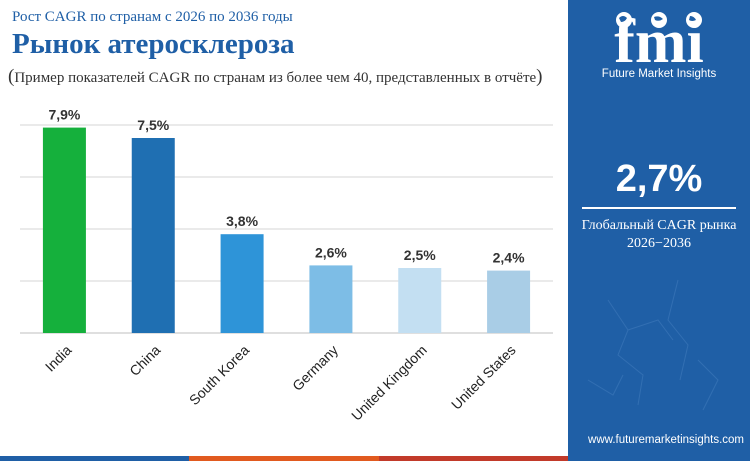 This screenshot has width=750, height=461. I want to click on data-label: 7,9%, so click(64, 115).